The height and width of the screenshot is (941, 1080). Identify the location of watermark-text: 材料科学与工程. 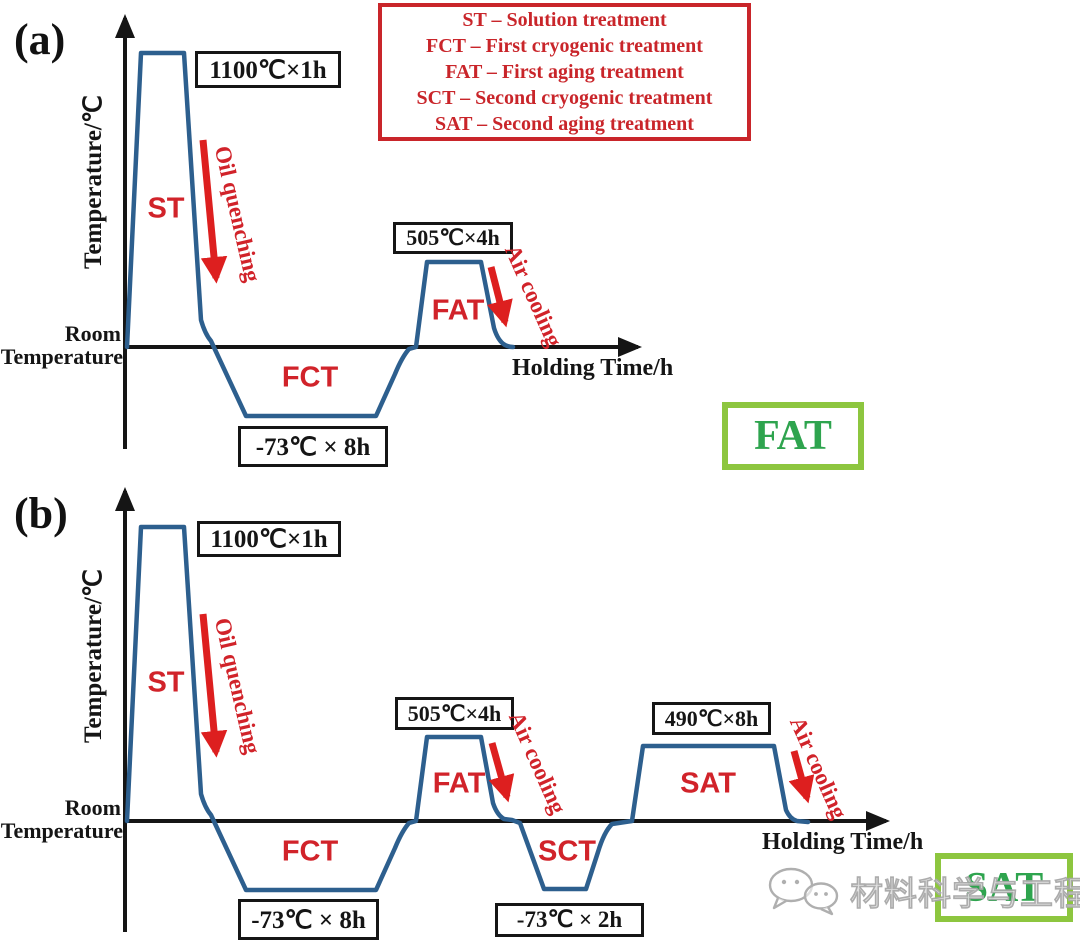
(964, 893).